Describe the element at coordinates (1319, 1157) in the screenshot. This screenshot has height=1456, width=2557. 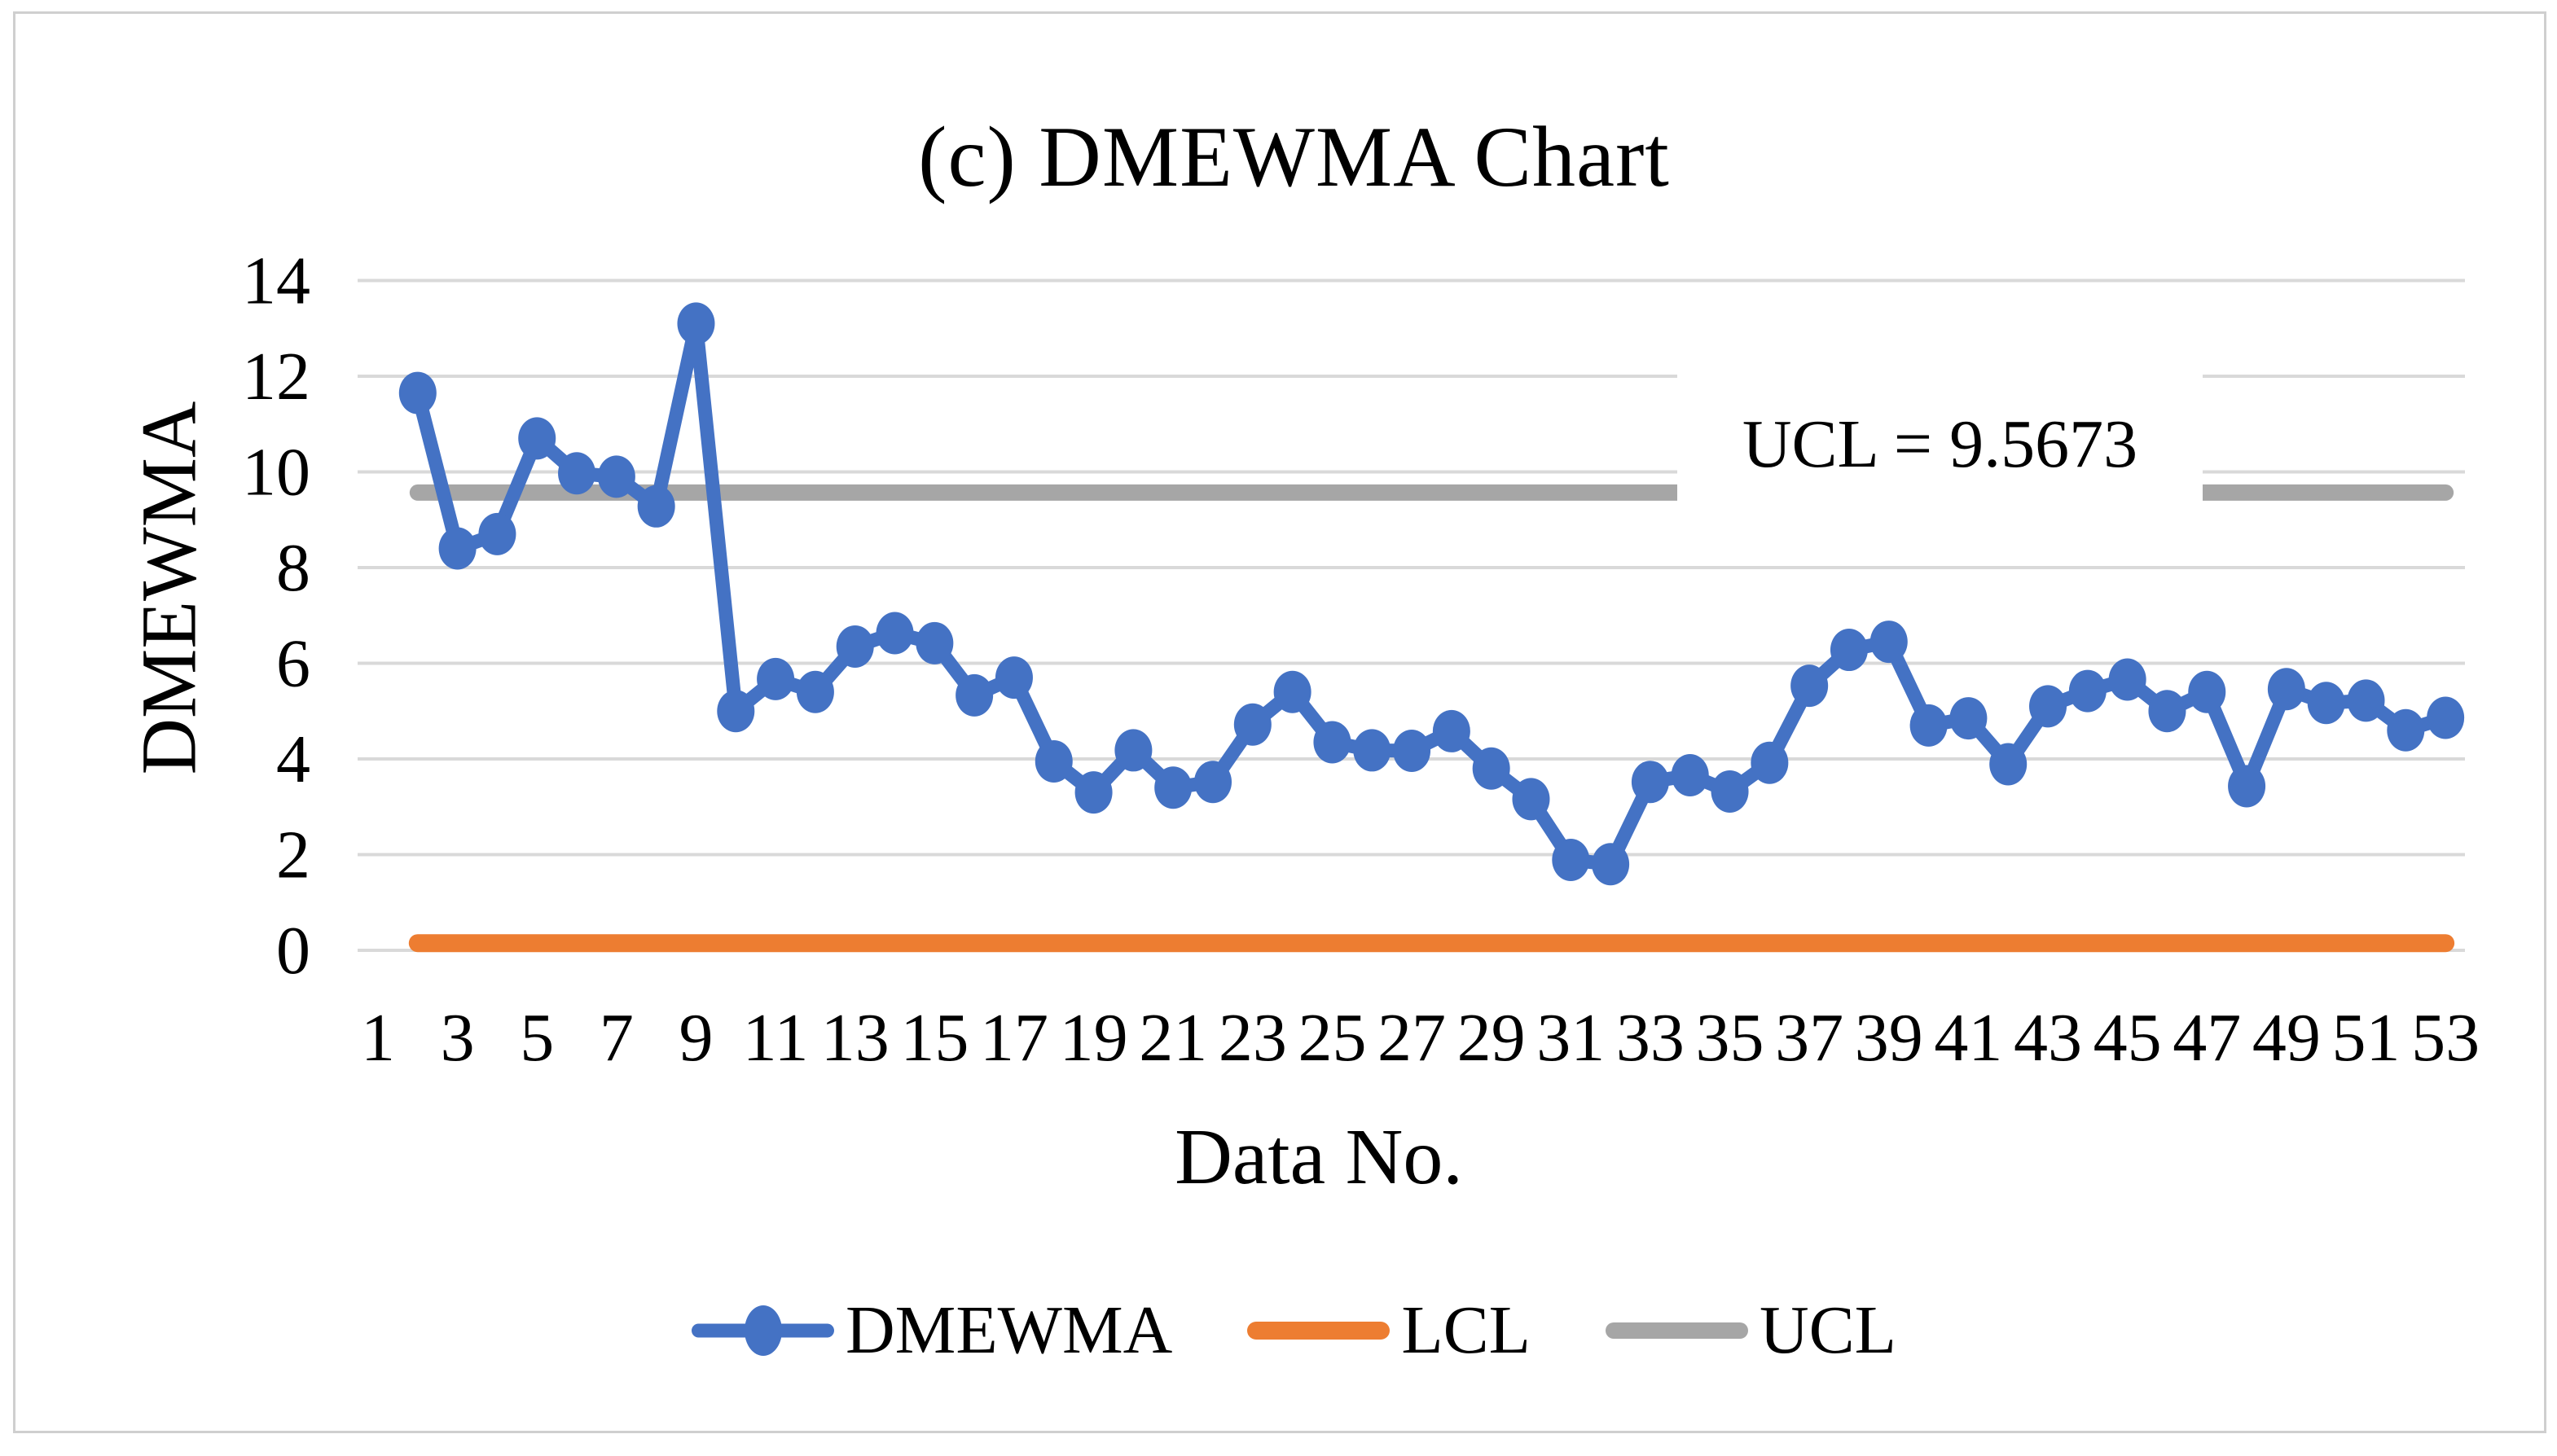
I see `x-axis-title: Data No.` at that location.